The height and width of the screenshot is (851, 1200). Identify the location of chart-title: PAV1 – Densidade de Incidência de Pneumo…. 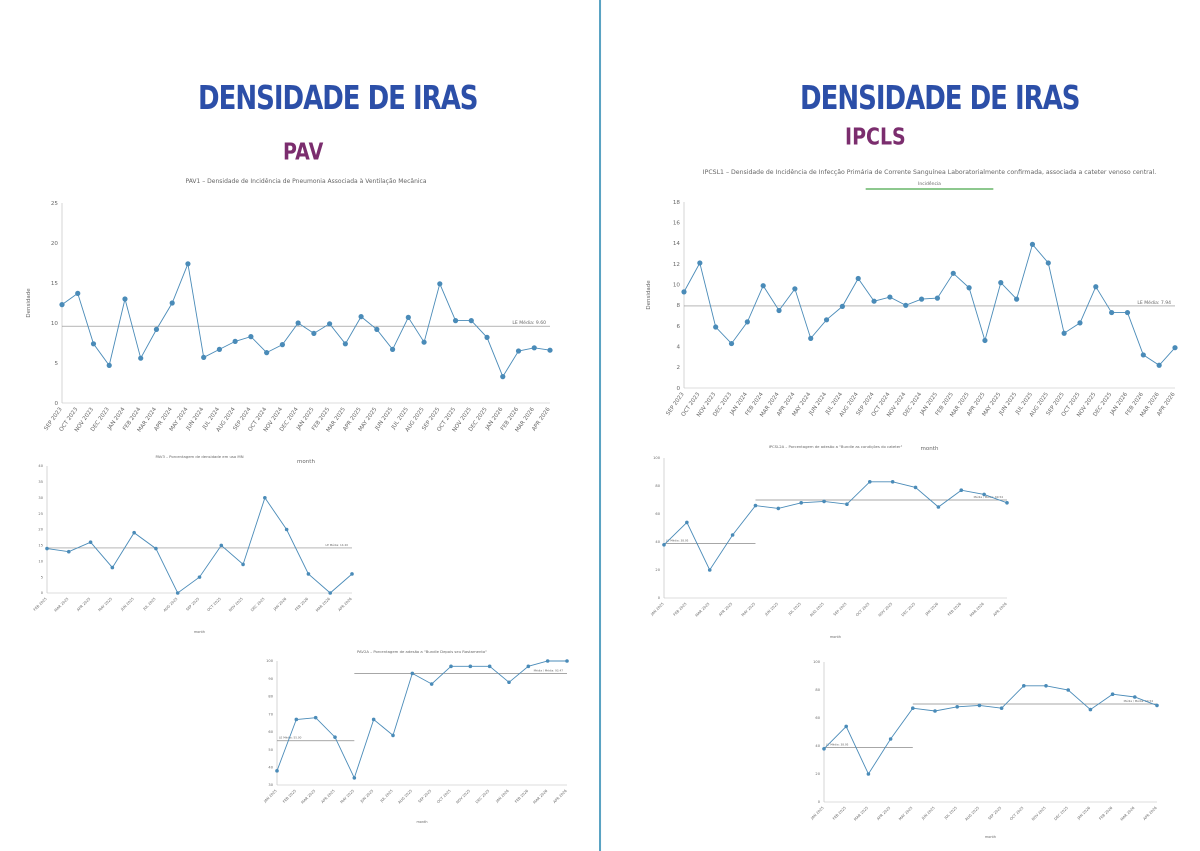
(305, 181).